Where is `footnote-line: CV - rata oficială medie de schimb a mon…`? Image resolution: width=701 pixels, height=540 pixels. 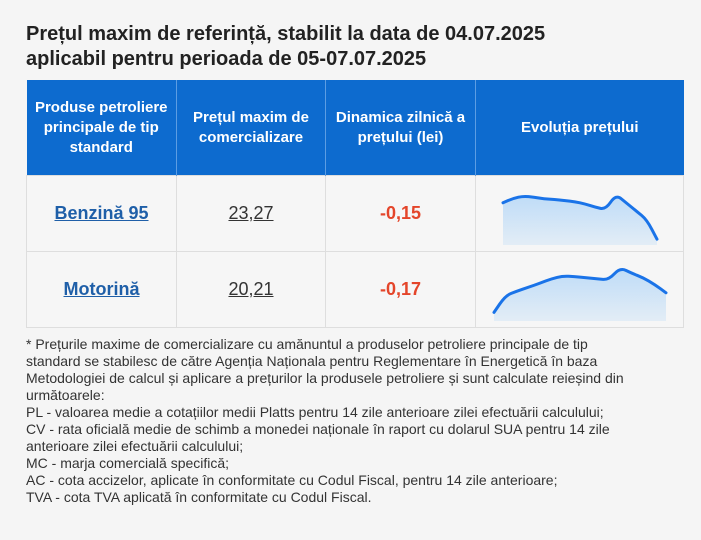
footnote-line: CV - rata oficială medie de schimb a mon… is located at coordinates (318, 429).